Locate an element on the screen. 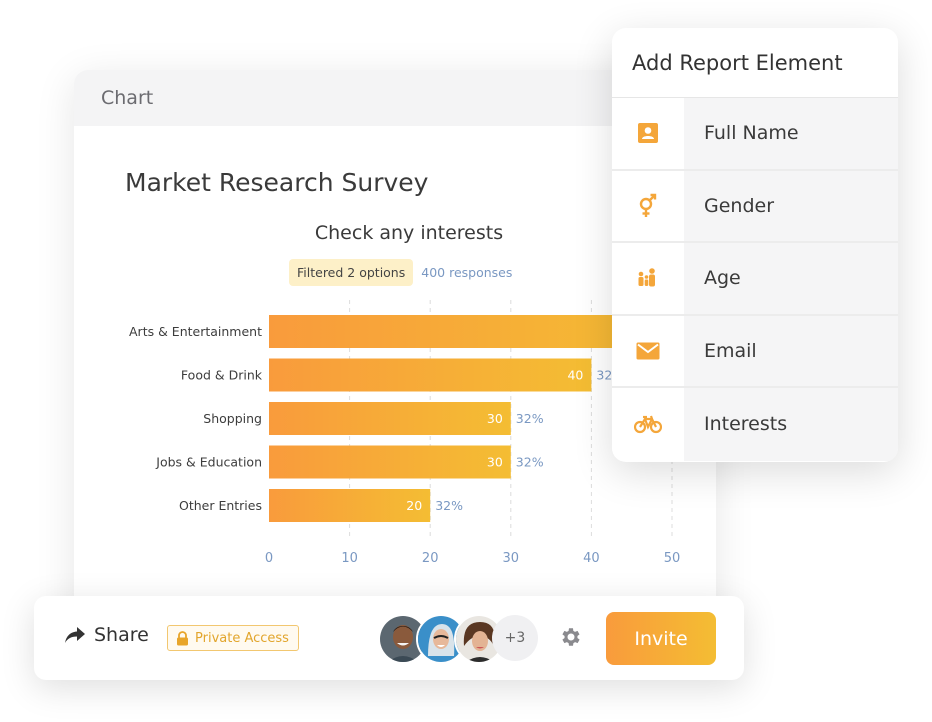 The image size is (932, 722). invite-button: Invite is located at coordinates (661, 638).